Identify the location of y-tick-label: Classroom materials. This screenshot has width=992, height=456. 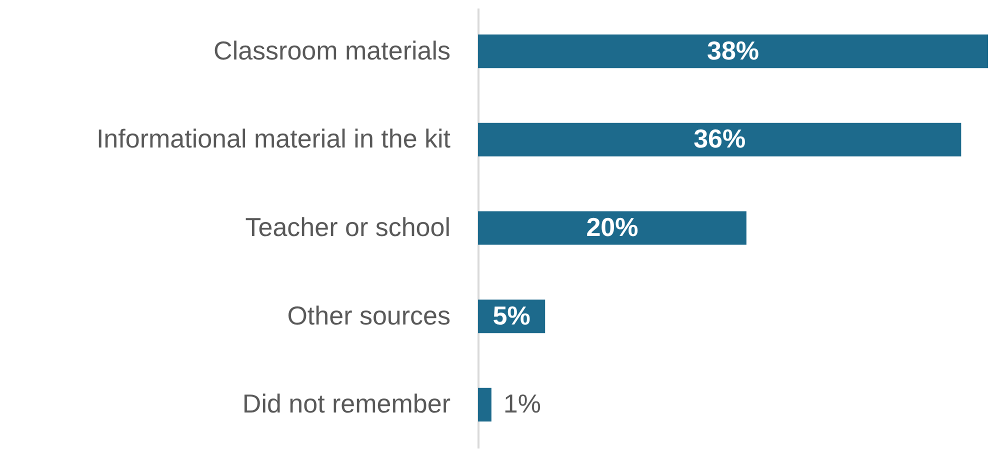
(332, 50).